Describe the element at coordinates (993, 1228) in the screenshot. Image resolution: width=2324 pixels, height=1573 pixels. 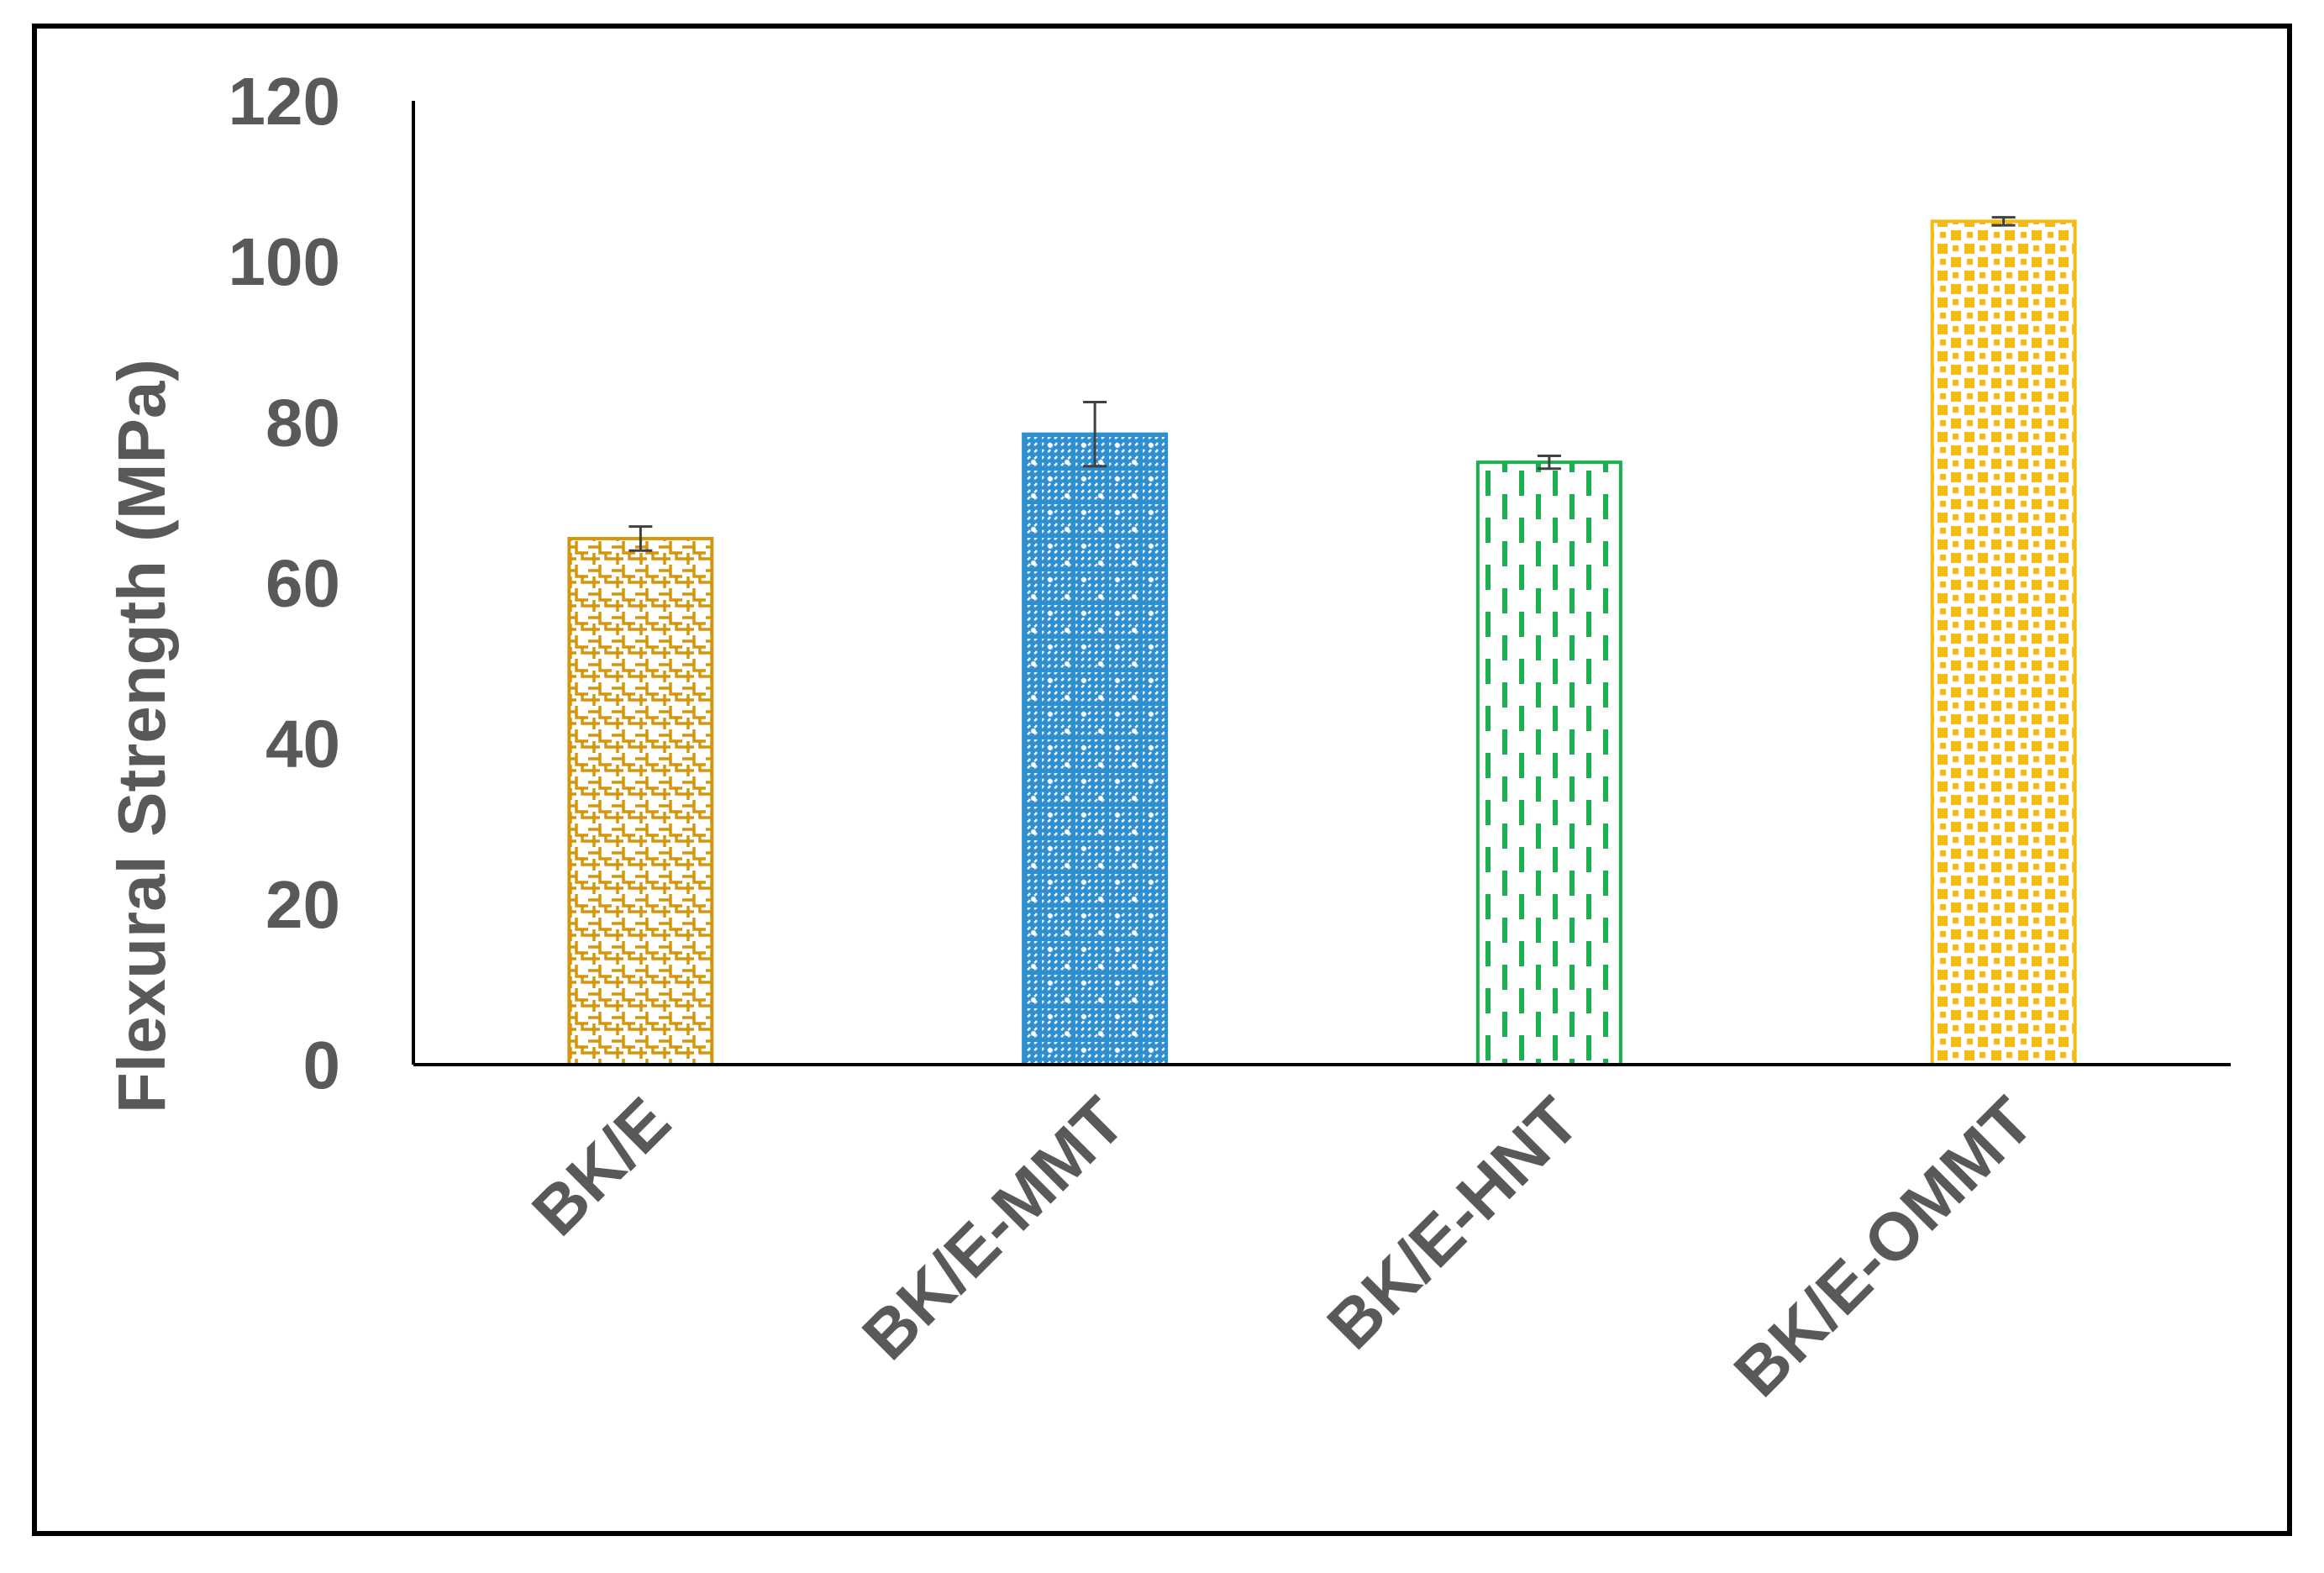
I see `x-tick-label: BK/E-MMT` at that location.